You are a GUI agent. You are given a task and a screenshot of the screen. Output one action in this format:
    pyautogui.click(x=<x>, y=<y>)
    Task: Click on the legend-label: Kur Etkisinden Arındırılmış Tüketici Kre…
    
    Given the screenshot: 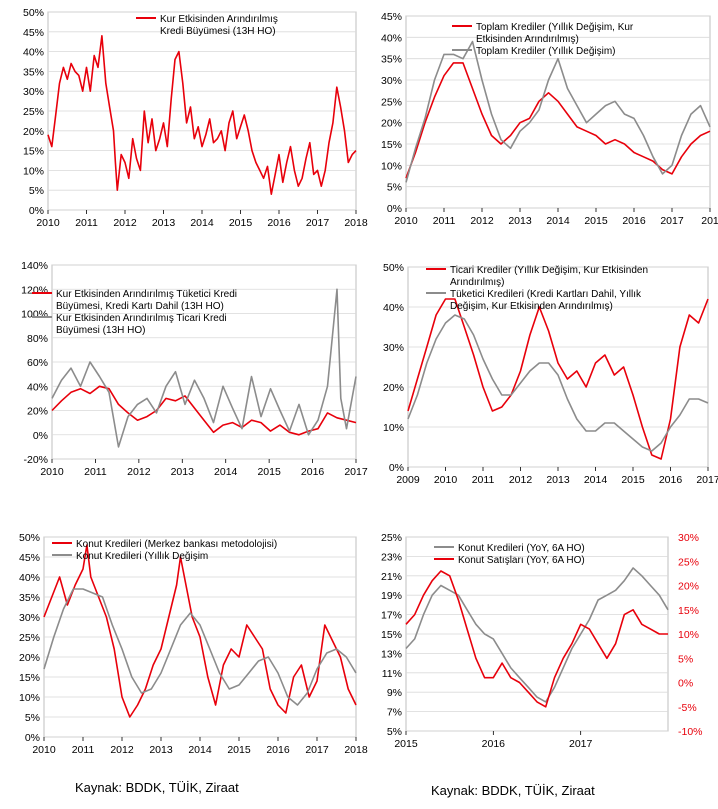 What is the action you would take?
    pyautogui.click(x=146, y=294)
    